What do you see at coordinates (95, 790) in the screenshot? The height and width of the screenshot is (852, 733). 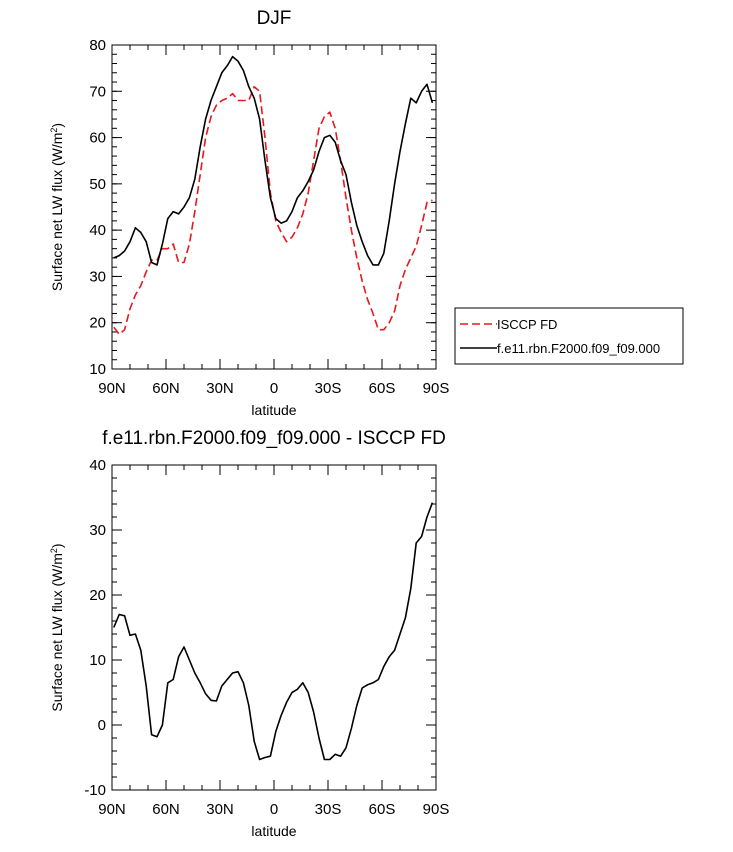 I see `y-tick-label: -10` at bounding box center [95, 790].